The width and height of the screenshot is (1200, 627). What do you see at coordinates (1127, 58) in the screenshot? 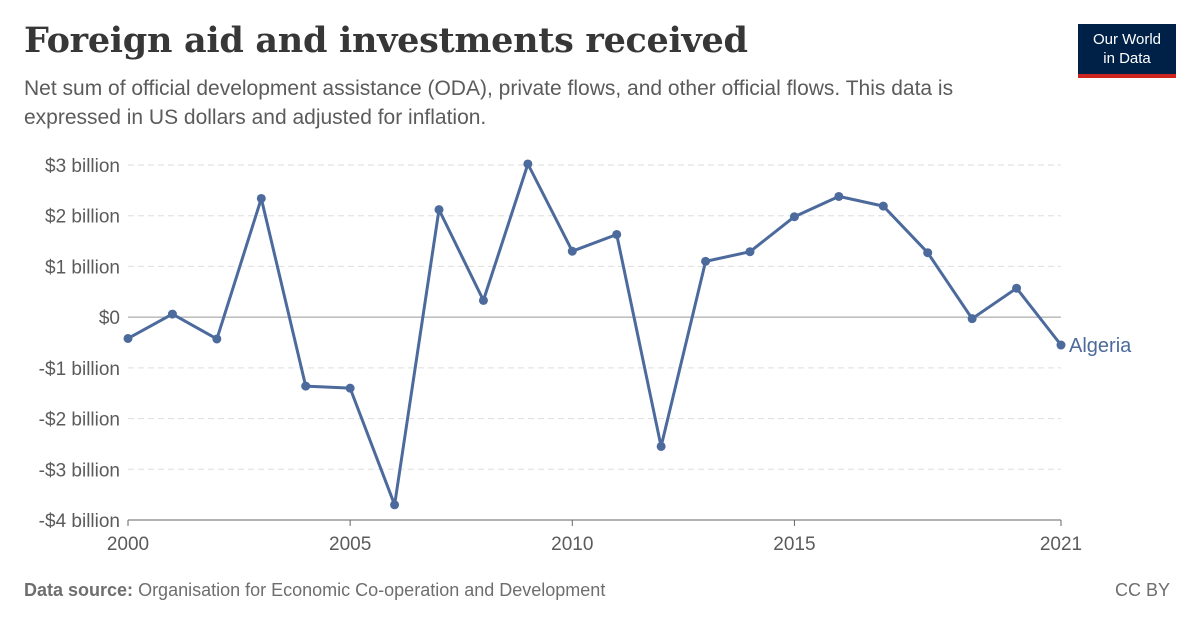
I see `logo-line-2: in Data` at bounding box center [1127, 58].